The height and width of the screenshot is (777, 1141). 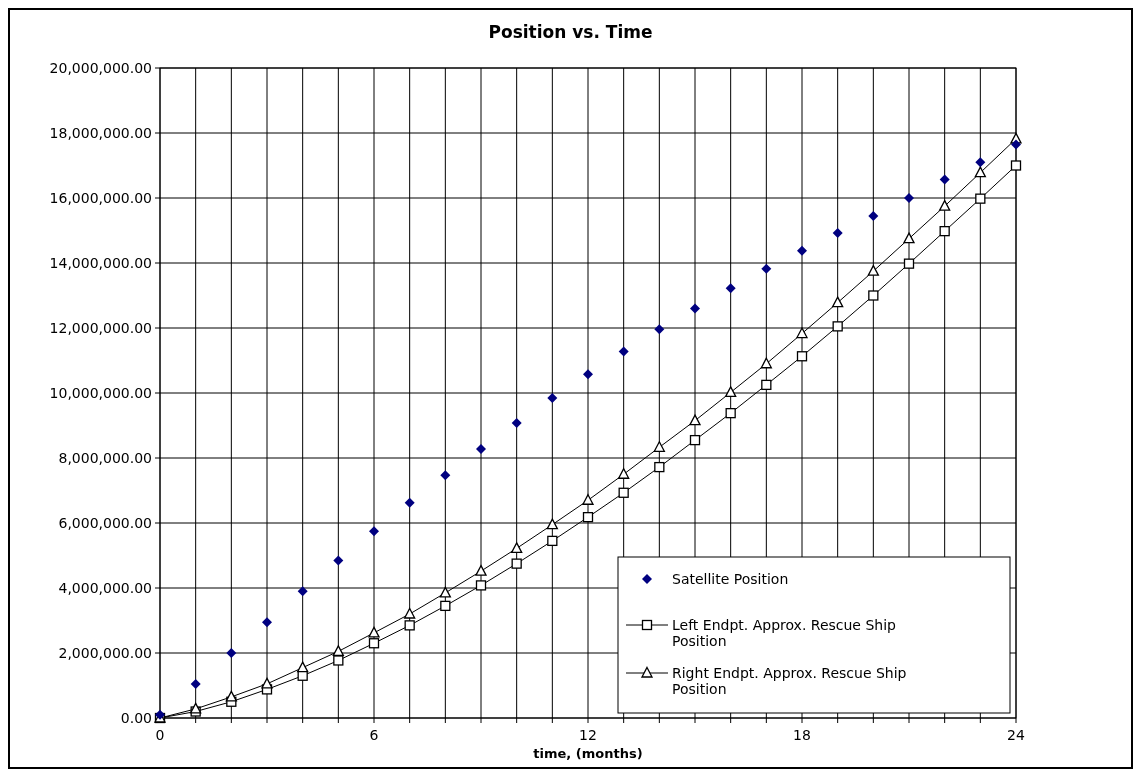 I want to click on x-tick-label: 6, so click(x=374, y=735).